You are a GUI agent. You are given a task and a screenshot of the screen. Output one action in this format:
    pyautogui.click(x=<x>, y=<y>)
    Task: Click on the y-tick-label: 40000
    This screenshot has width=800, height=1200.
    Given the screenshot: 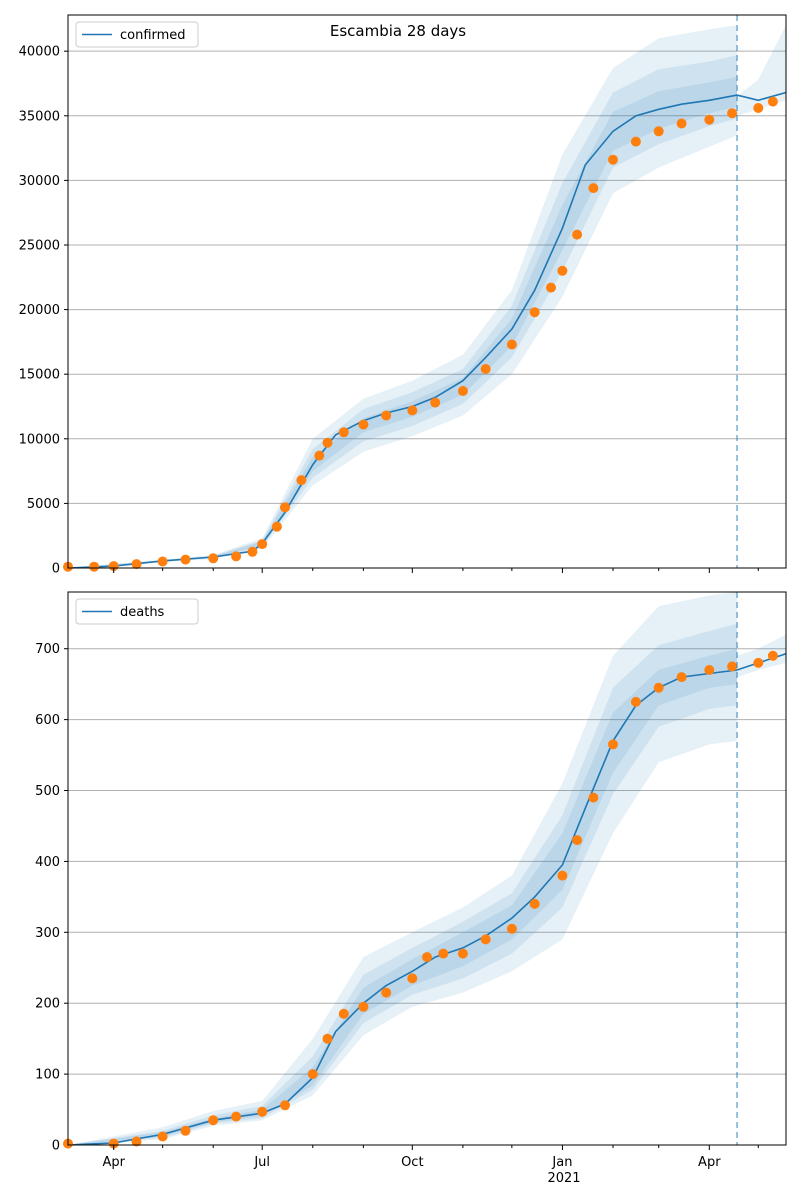 What is the action you would take?
    pyautogui.click(x=39, y=52)
    